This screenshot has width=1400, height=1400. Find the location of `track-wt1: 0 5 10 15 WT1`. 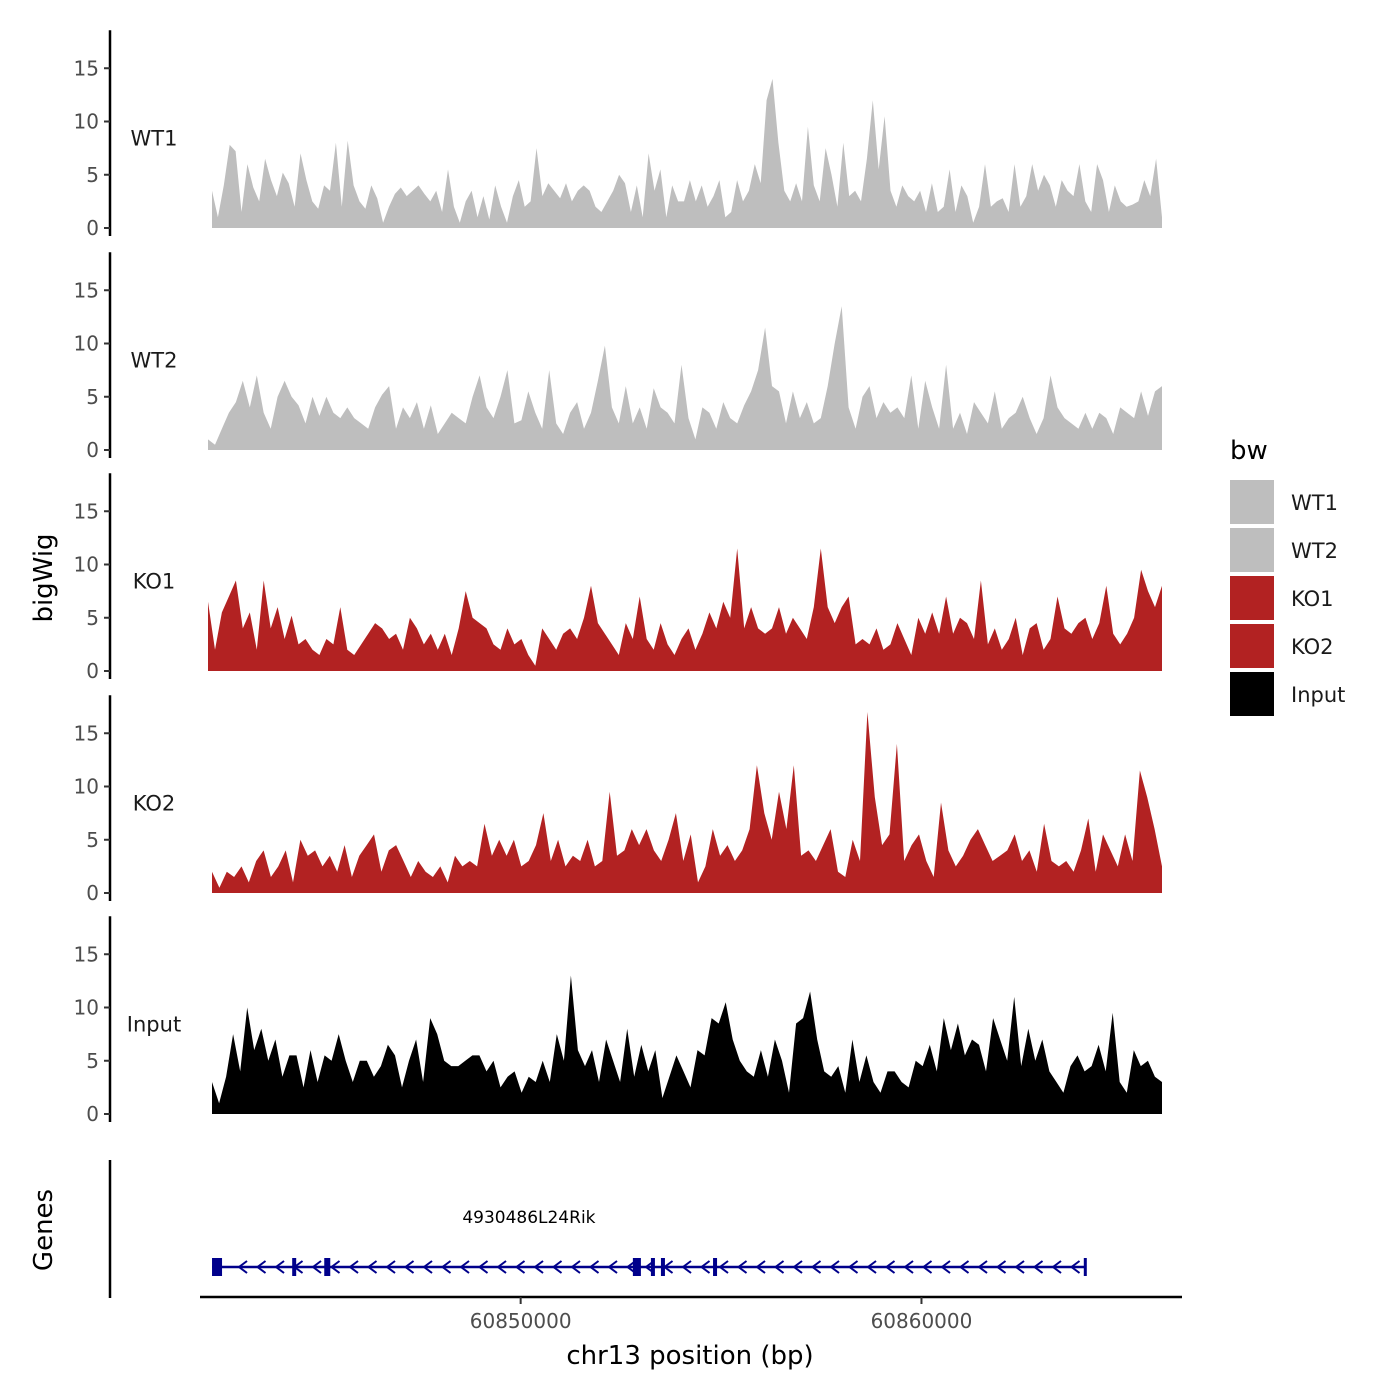

track-wt1: 0 5 10 15 WT1 is located at coordinates (618, 135).